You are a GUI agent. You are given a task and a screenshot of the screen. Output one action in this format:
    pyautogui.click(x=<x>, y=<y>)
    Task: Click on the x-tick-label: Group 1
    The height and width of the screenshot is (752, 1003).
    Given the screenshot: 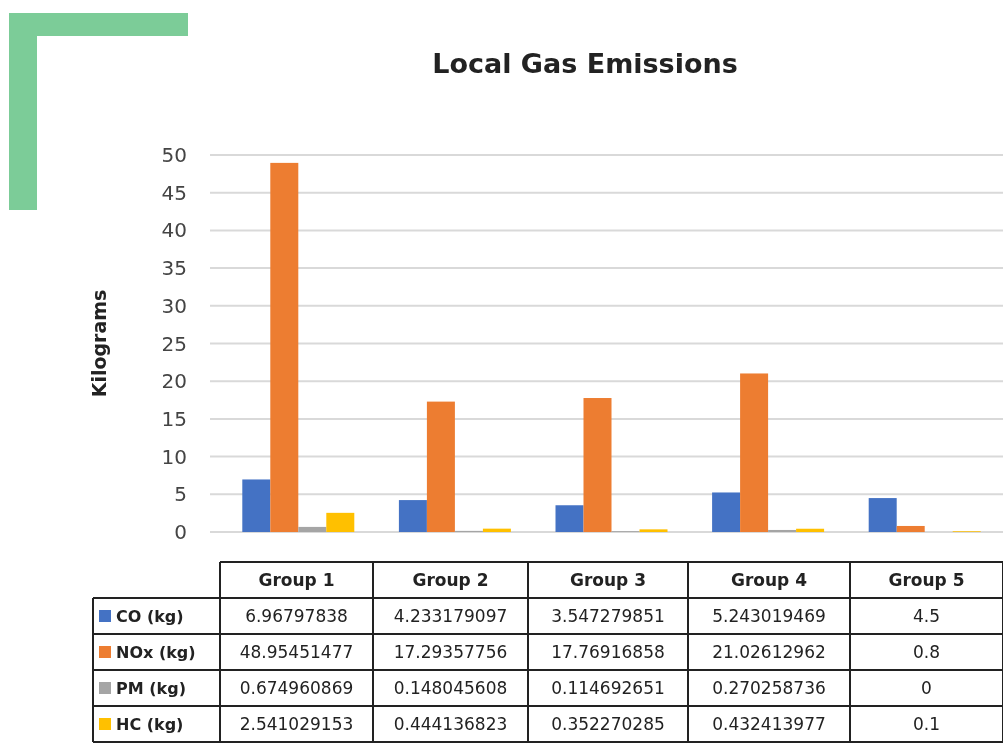 What is the action you would take?
    pyautogui.click(x=296, y=579)
    